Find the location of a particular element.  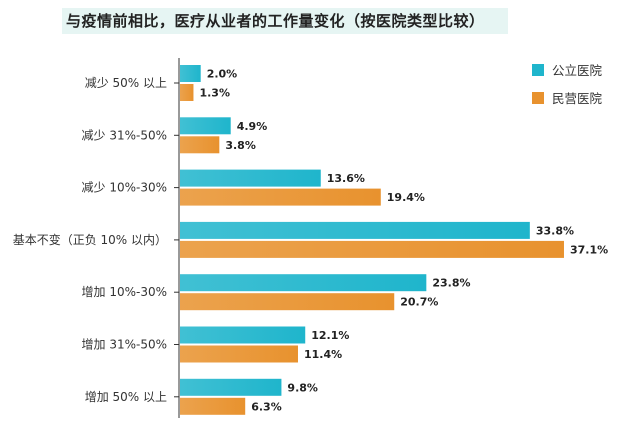

value-label: 20.7% is located at coordinates (419, 302).